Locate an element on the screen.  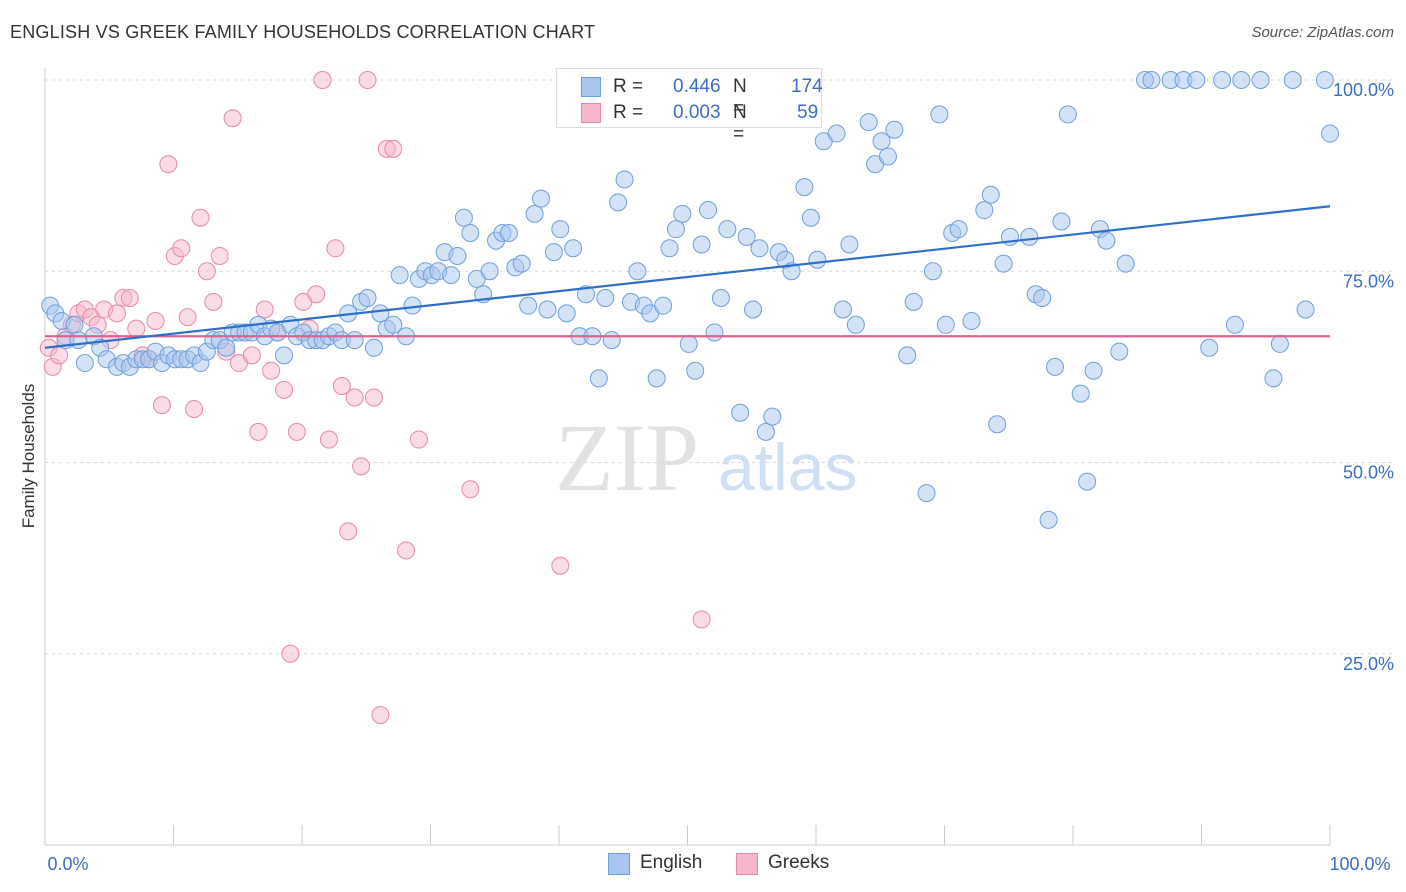
english-n-value: 174 is located at coordinates (807, 86).